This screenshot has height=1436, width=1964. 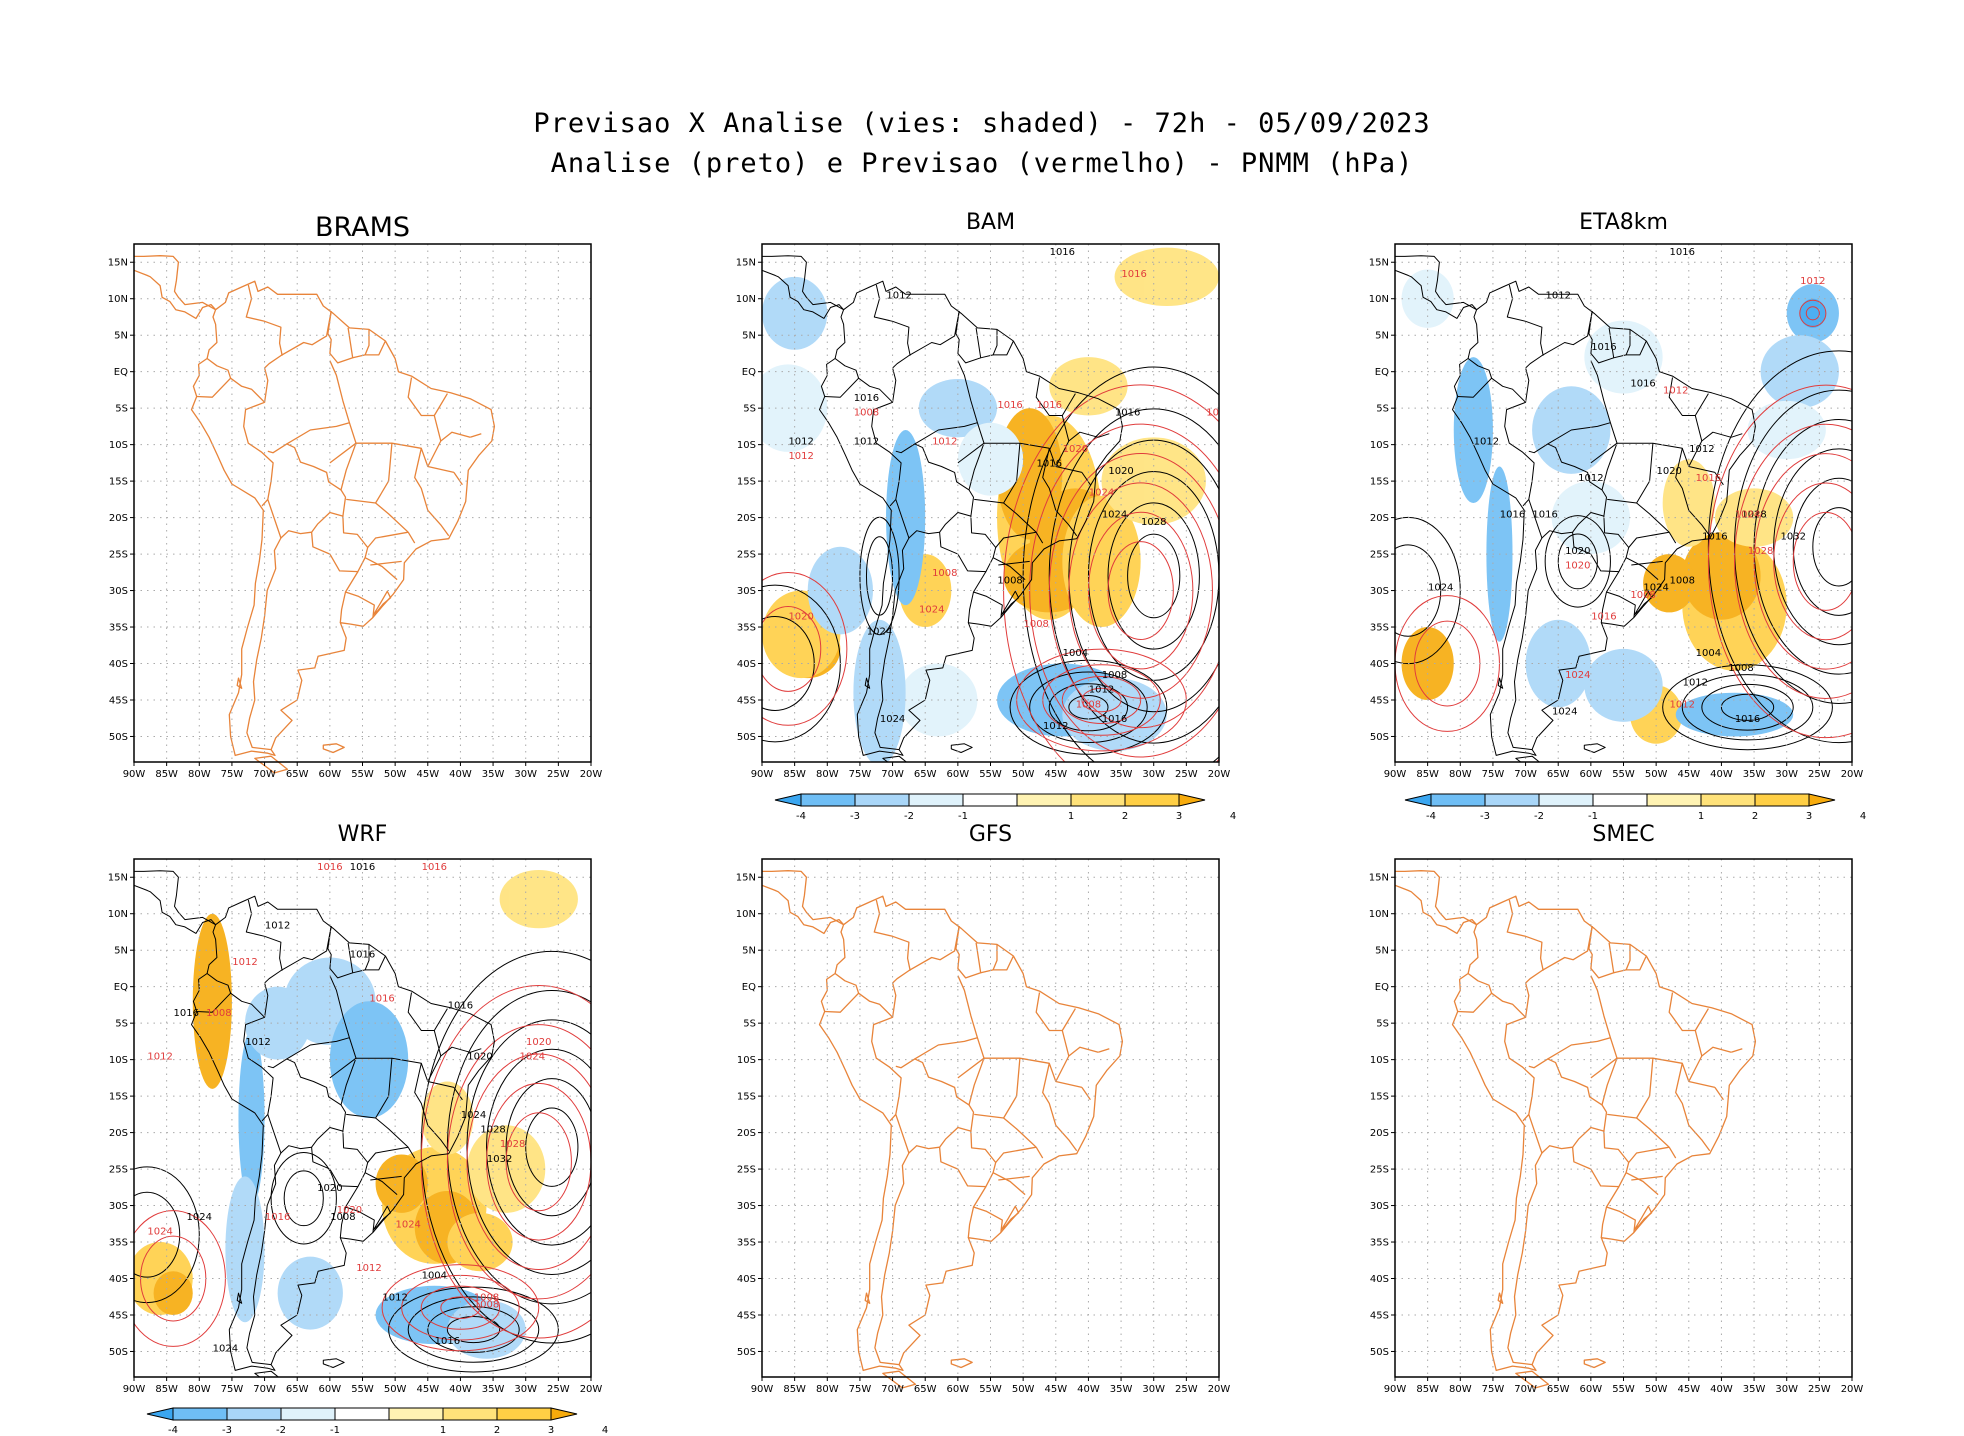 What do you see at coordinates (121, 409) in the screenshot?
I see `lat-tick-label: 5S` at bounding box center [121, 409].